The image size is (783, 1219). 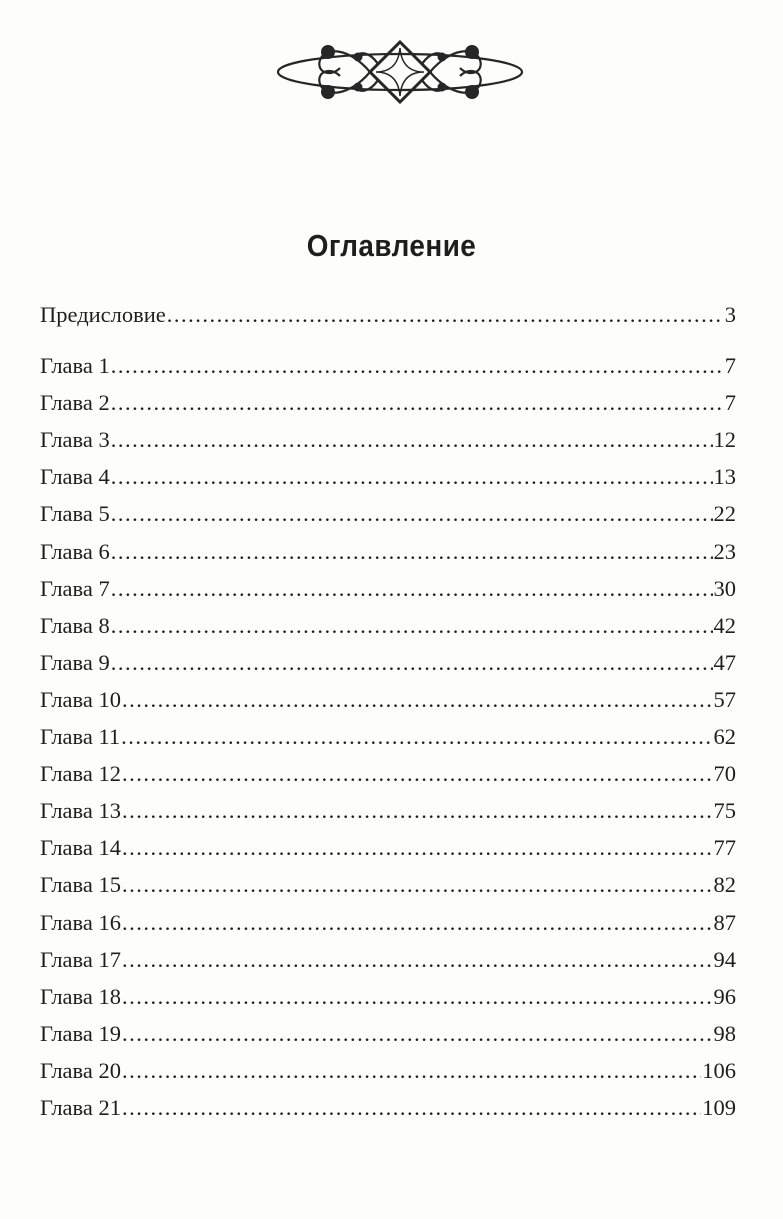 I want to click on toc-entry: Глава 2 7, so click(x=388, y=402).